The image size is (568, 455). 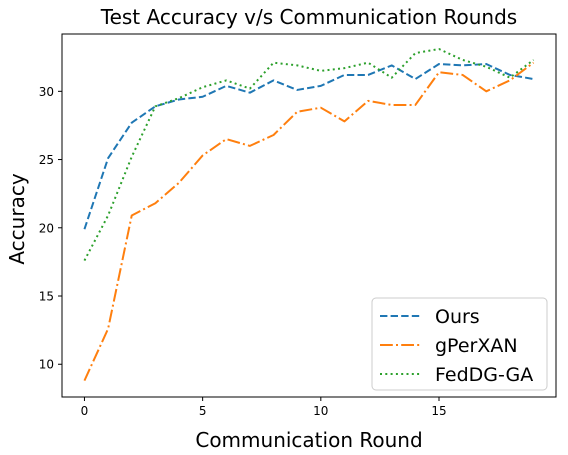 I want to click on y-tick-label: 30, so click(x=46, y=92).